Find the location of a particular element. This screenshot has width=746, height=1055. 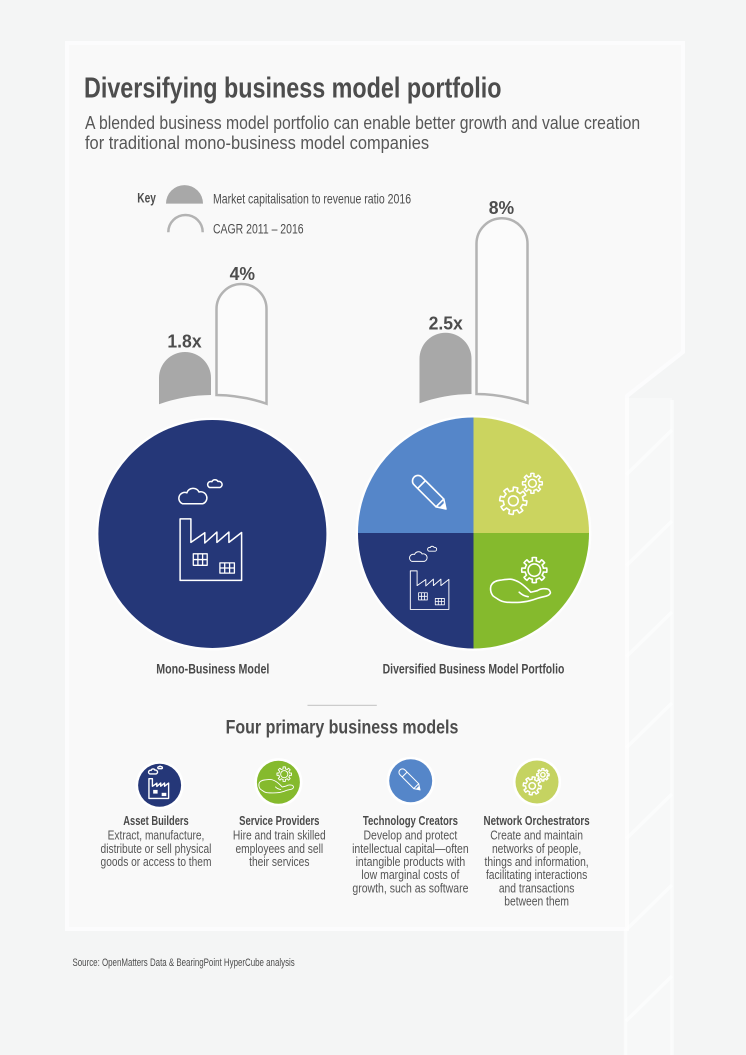

svg-text: 1.8x is located at coordinates (184, 341).